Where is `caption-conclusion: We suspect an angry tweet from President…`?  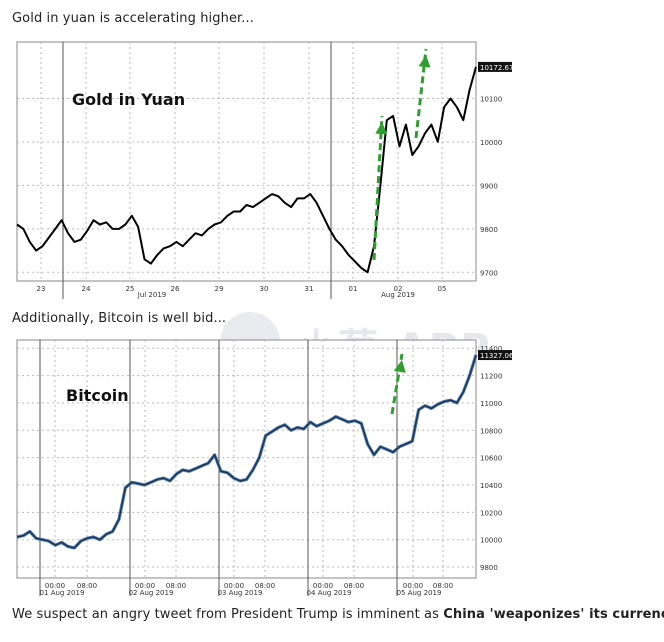 caption-conclusion: We suspect an angry tweet from President… is located at coordinates (338, 614).